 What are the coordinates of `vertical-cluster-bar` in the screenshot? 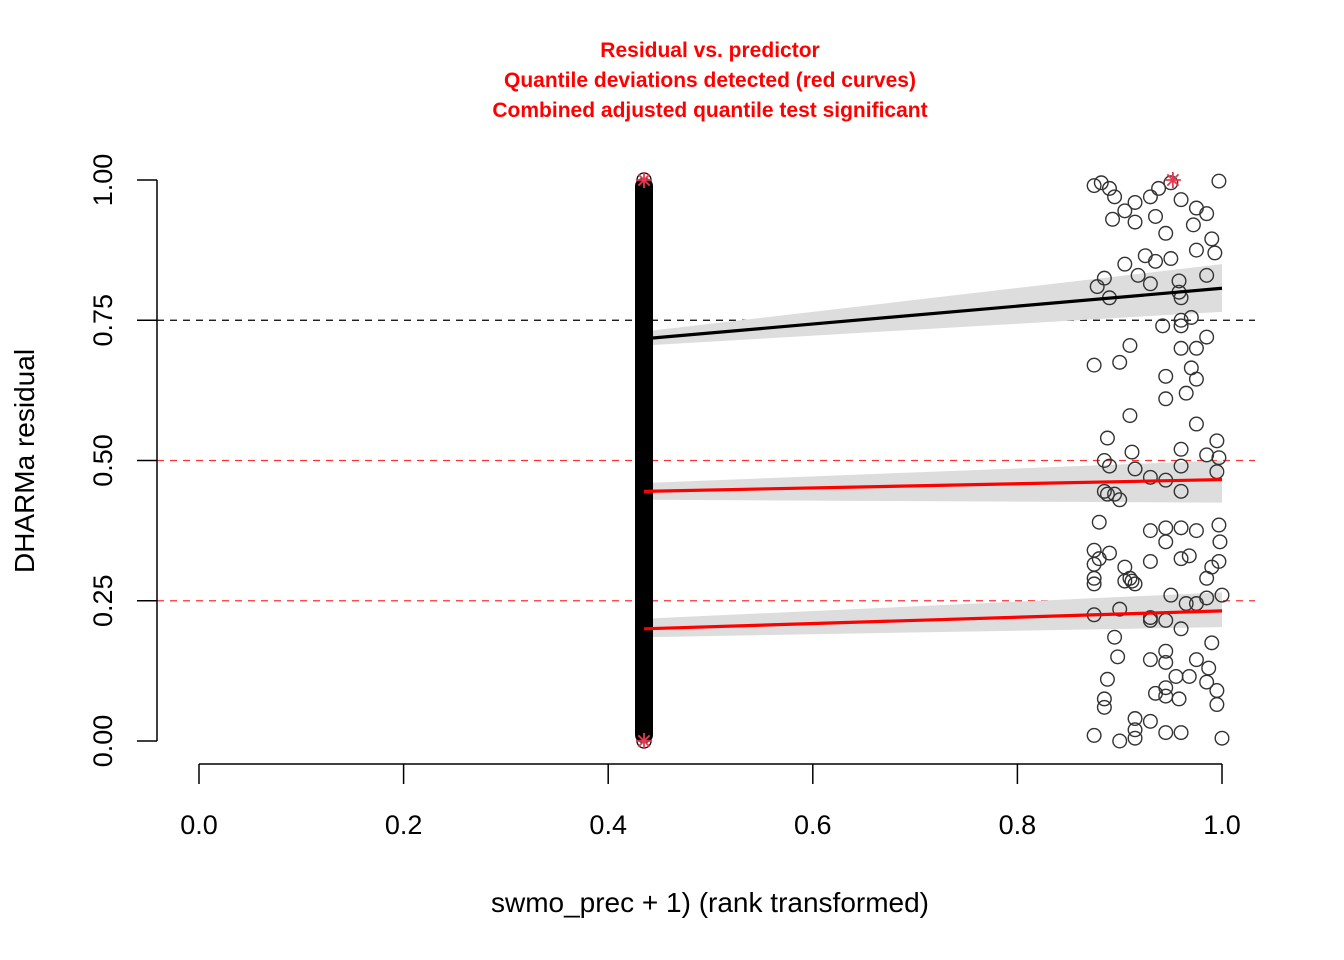 It's located at (644, 460).